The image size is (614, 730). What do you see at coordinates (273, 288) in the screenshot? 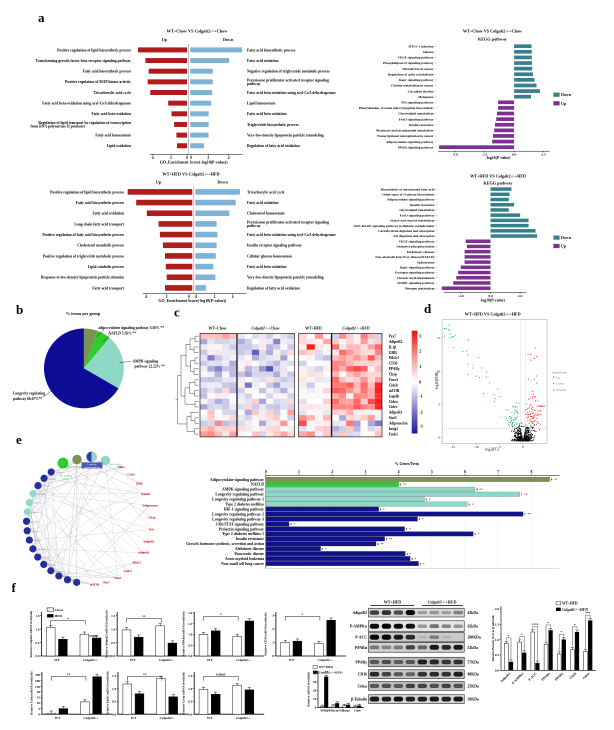
I see `svg-text:Regulation of fatty acid oxida: Regulation of fatty acid oxidation` at bounding box center [273, 288].